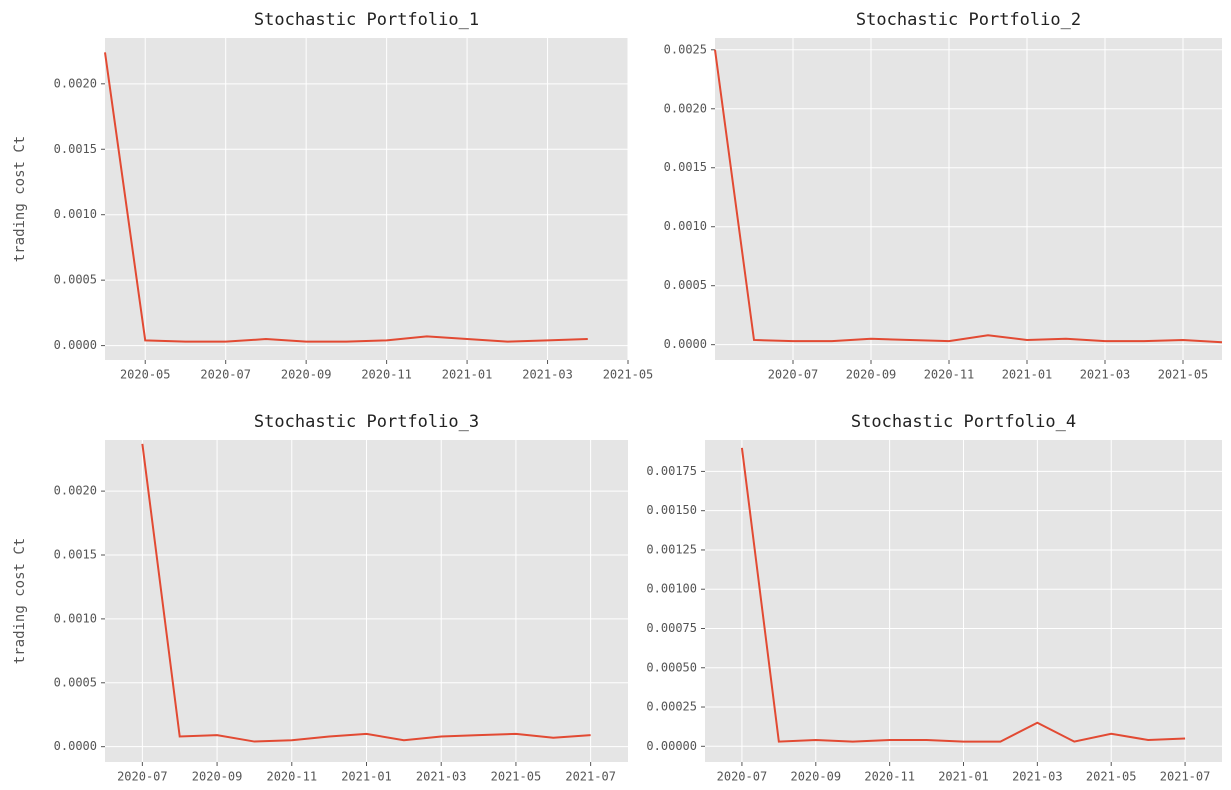 The width and height of the screenshot is (1231, 790). I want to click on y-tick-label: 0.00075, so click(671, 628).